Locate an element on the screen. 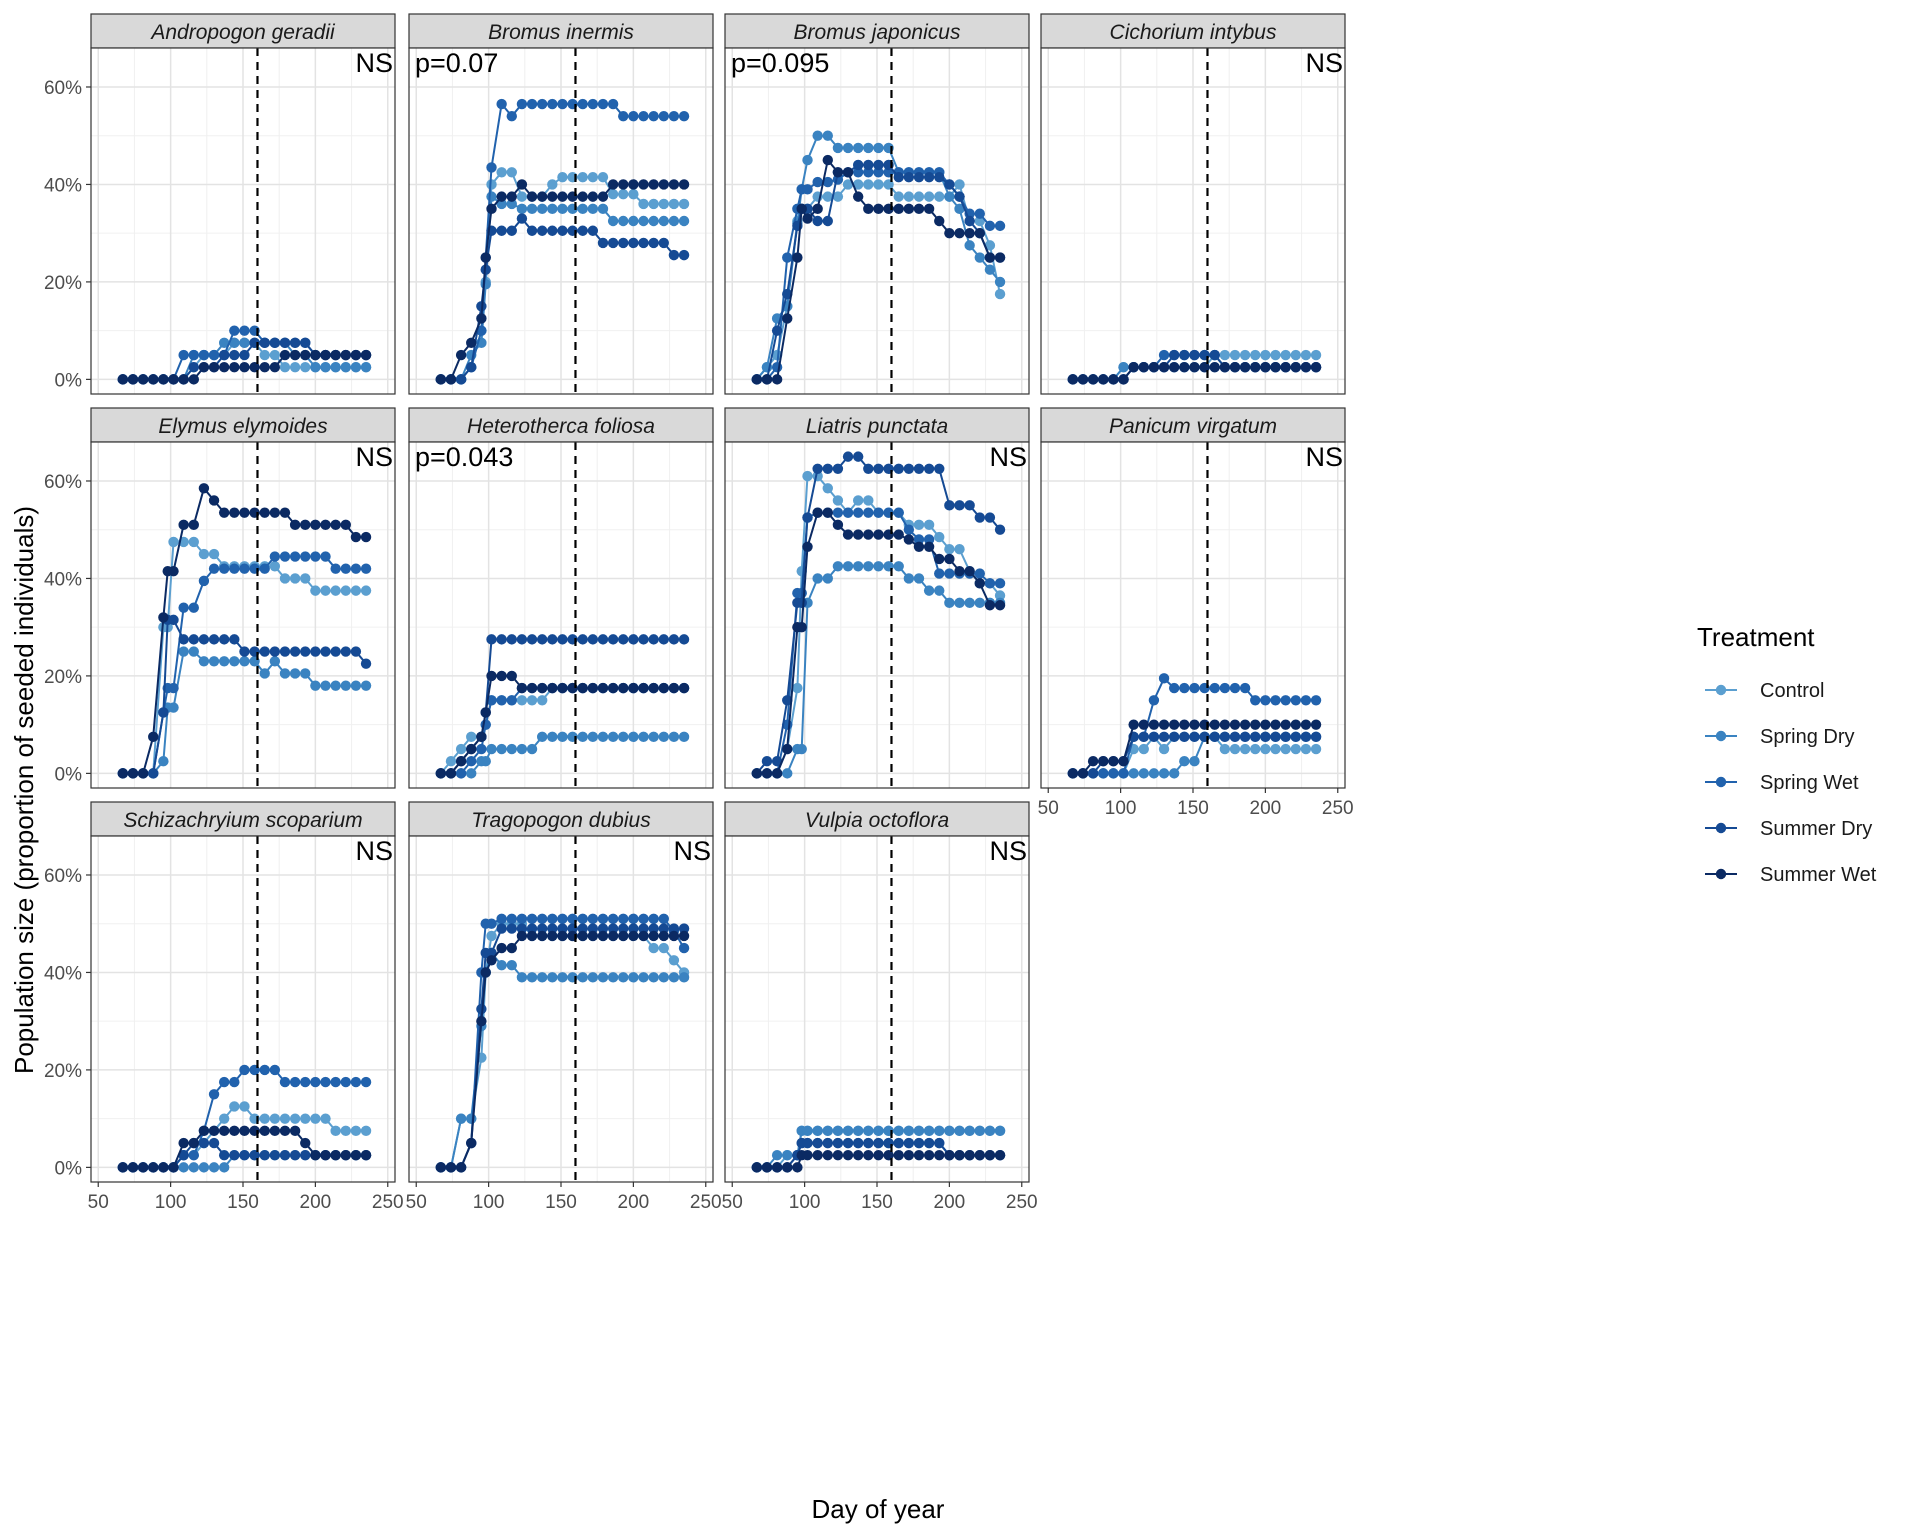 Image resolution: width=1920 pixels, height=1536 pixels. facet-panel: Heterotherca foliosa p=0.043 is located at coordinates (561, 598).